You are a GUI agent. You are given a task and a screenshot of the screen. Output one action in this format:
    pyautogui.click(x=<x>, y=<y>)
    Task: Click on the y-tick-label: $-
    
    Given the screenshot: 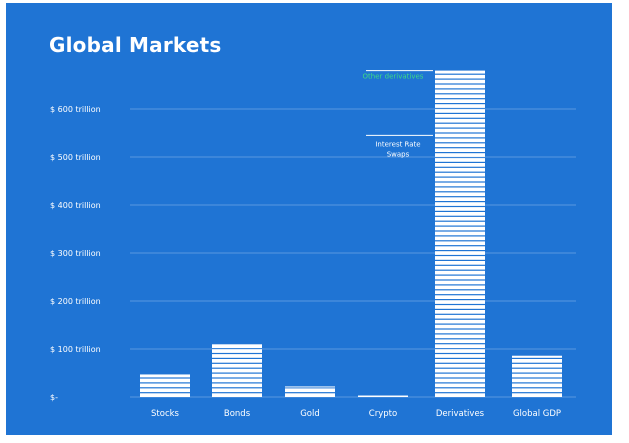 What is the action you would take?
    pyautogui.click(x=54, y=397)
    